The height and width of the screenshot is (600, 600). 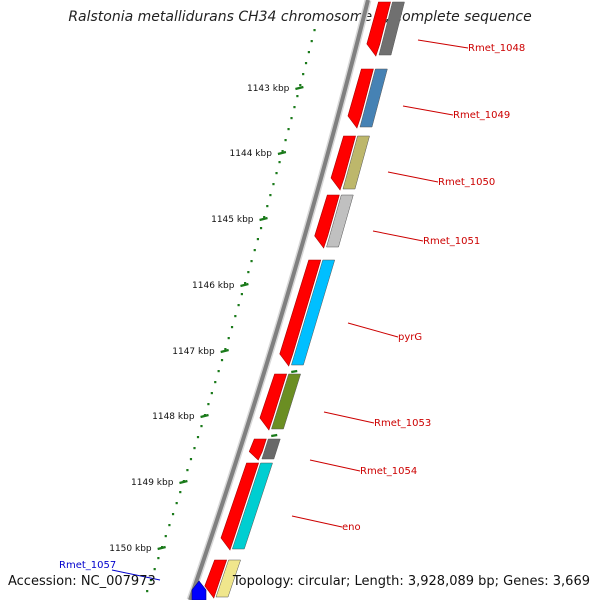 What do you see at coordinates (199, 590) in the screenshot?
I see `reverse-cds-arrow` at bounding box center [199, 590].